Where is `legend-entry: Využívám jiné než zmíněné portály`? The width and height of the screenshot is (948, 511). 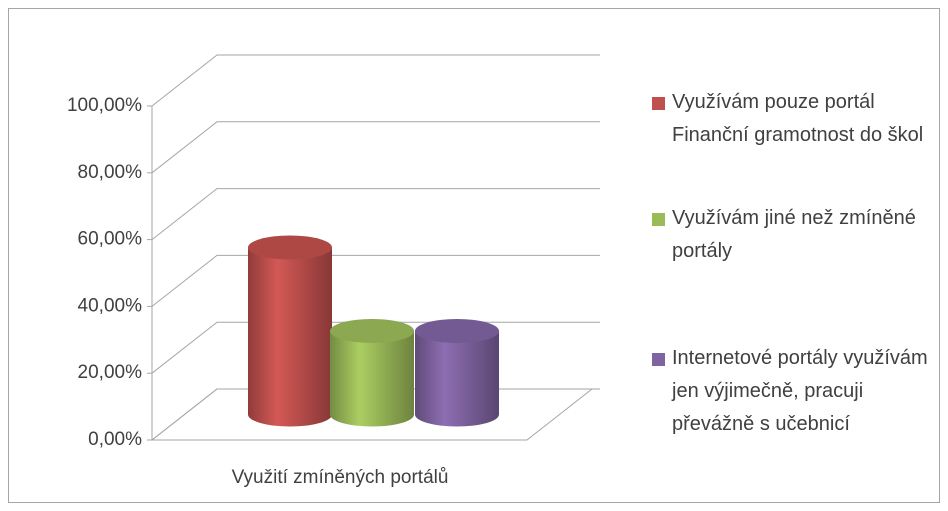 legend-entry: Využívám jiné než zmíněné portály is located at coordinates (797, 235).